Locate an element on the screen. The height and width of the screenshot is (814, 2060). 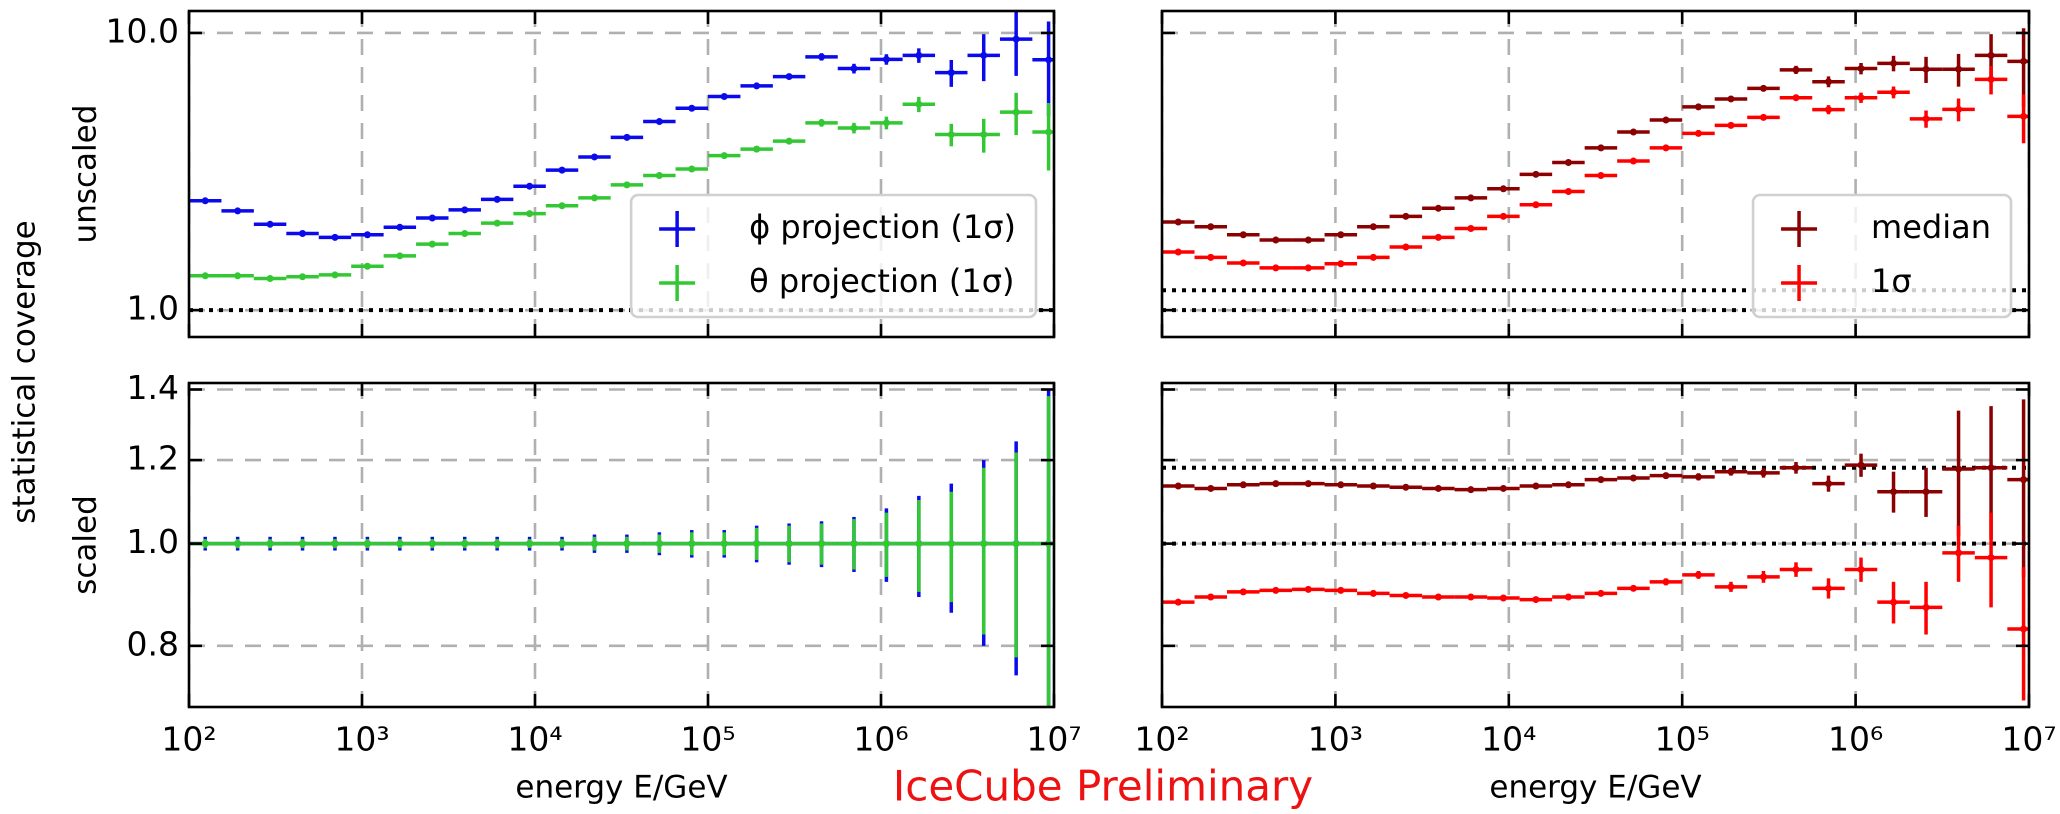
y-tick-label: 1.4 is located at coordinates (153, 387).